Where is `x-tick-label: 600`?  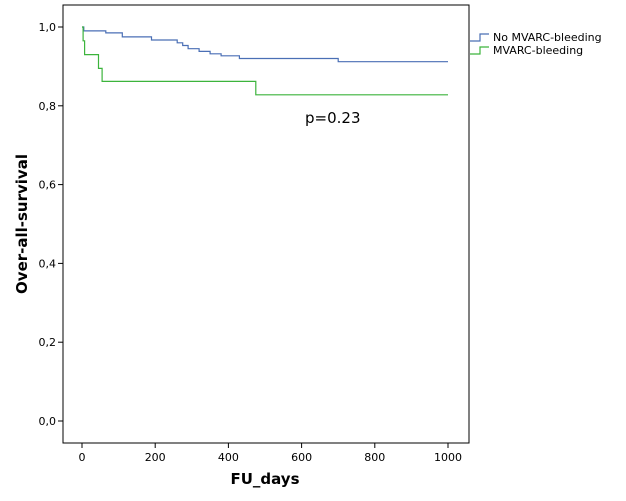
x-tick-label: 600 is located at coordinates (301, 457).